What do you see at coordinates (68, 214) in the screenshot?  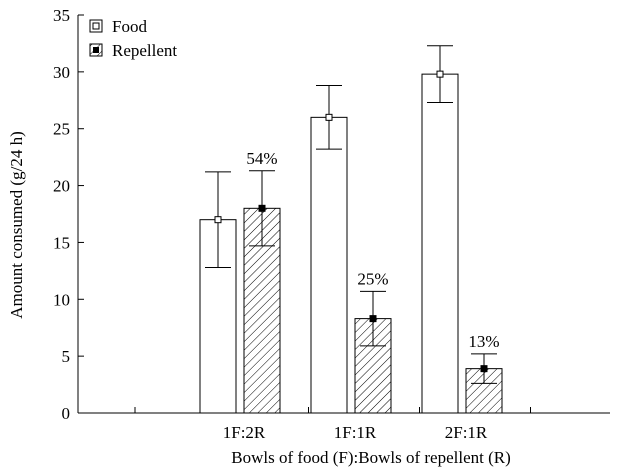 I see `y-ticks: 0 5 10 15 20 25 30 35` at bounding box center [68, 214].